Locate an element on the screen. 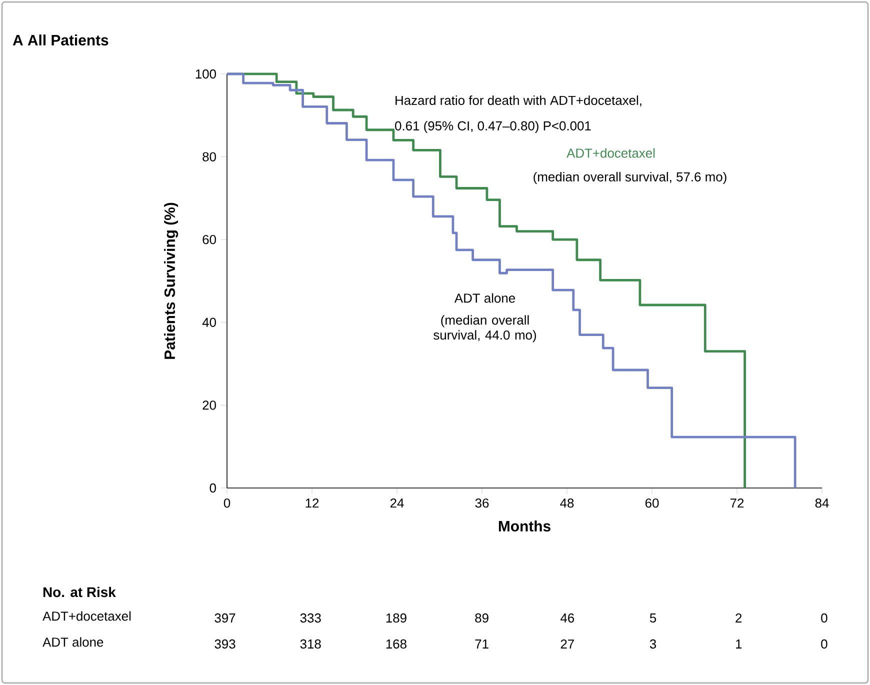  x-tick-label: 84 is located at coordinates (822, 503).